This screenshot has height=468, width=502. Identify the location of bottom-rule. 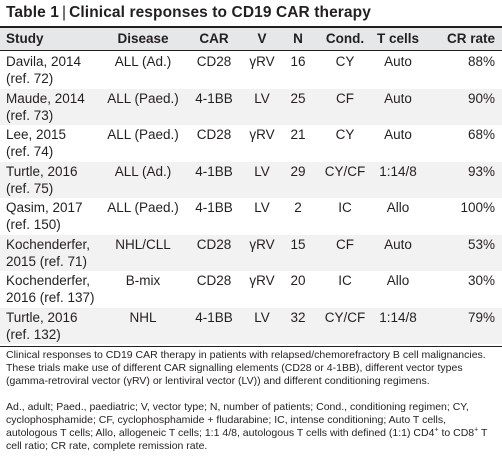
(251, 346).